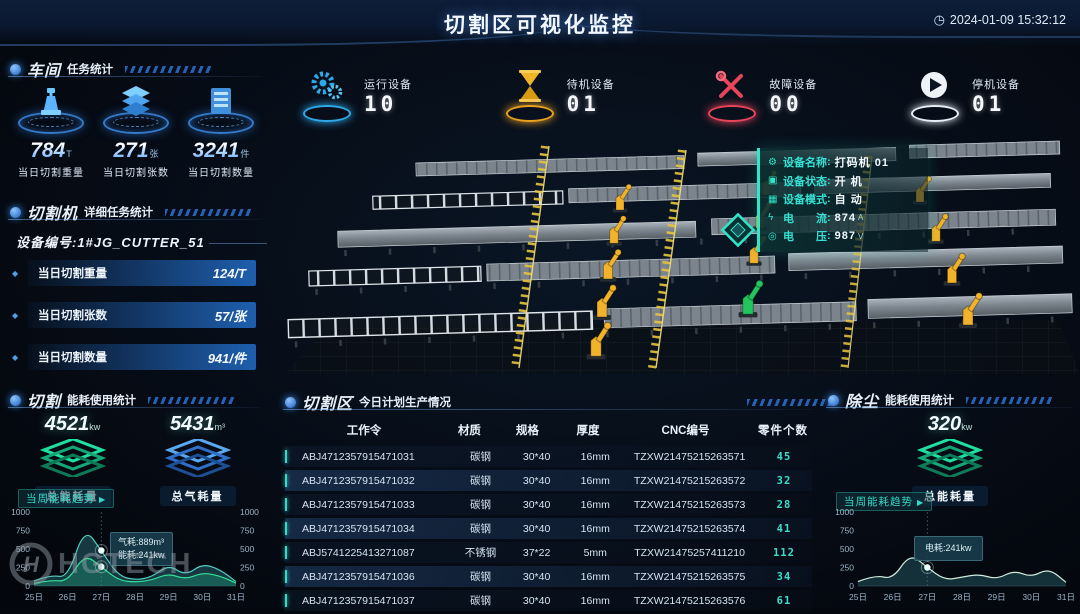  Describe the element at coordinates (920, 401) in the screenshot. I see `dust-subtitle: 能耗使用统计` at that location.